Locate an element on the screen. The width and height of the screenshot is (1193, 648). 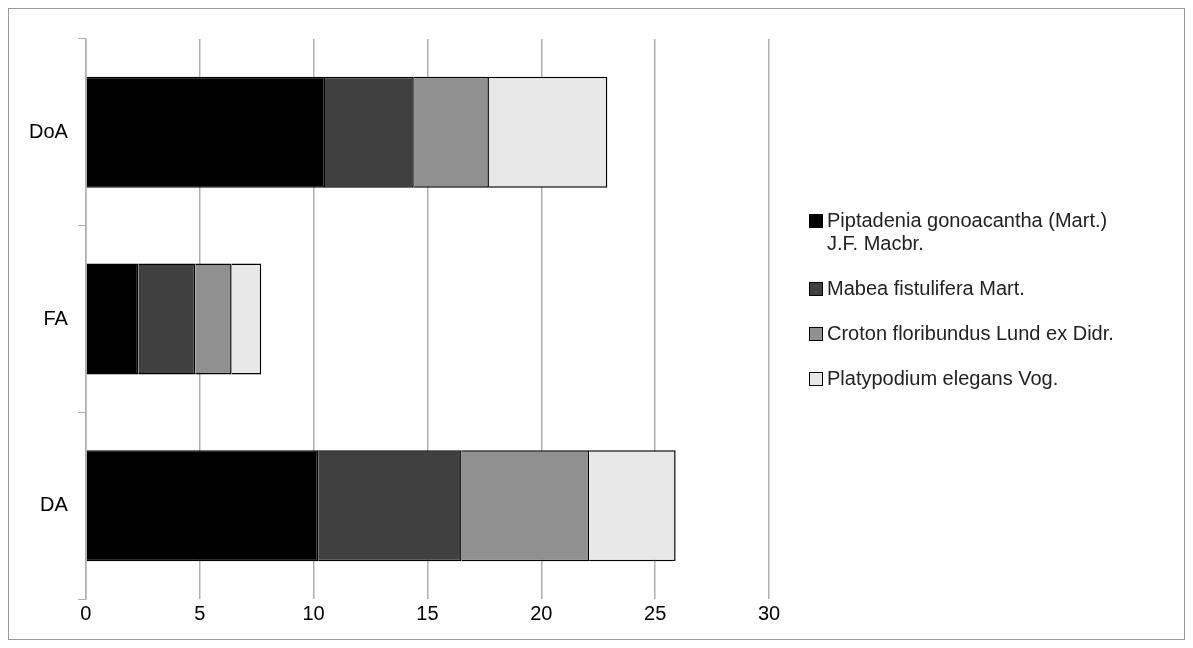
x-tick-label: 10 is located at coordinates (313, 612).